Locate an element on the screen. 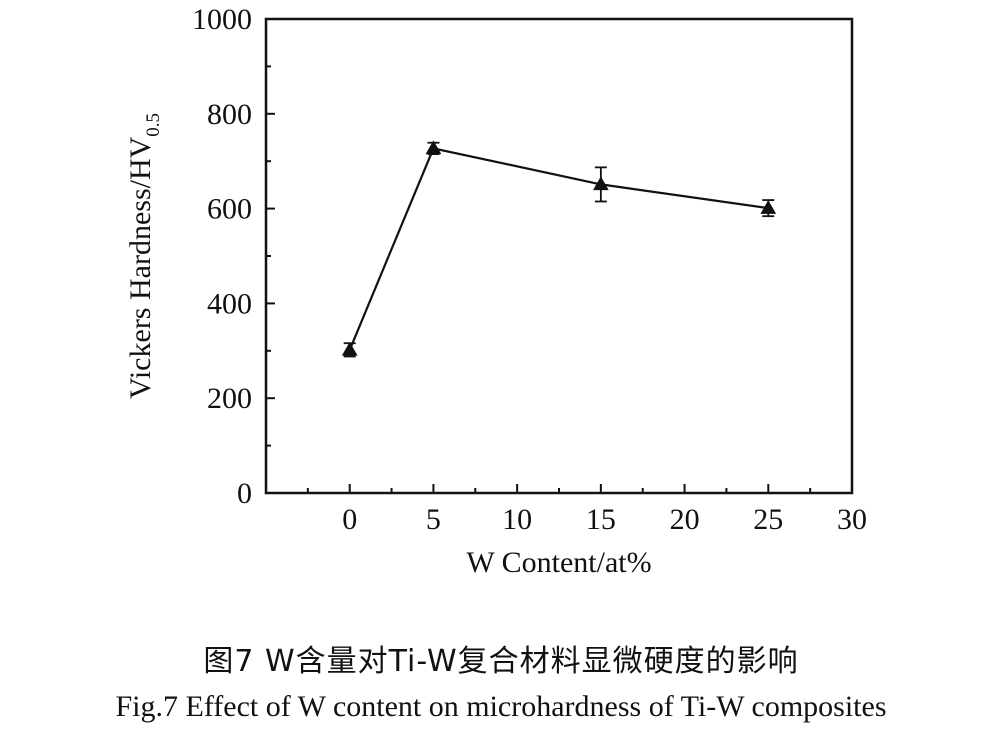  x-axis-ticks: 0 5 10 15 20 25 30 is located at coordinates (586, 510).